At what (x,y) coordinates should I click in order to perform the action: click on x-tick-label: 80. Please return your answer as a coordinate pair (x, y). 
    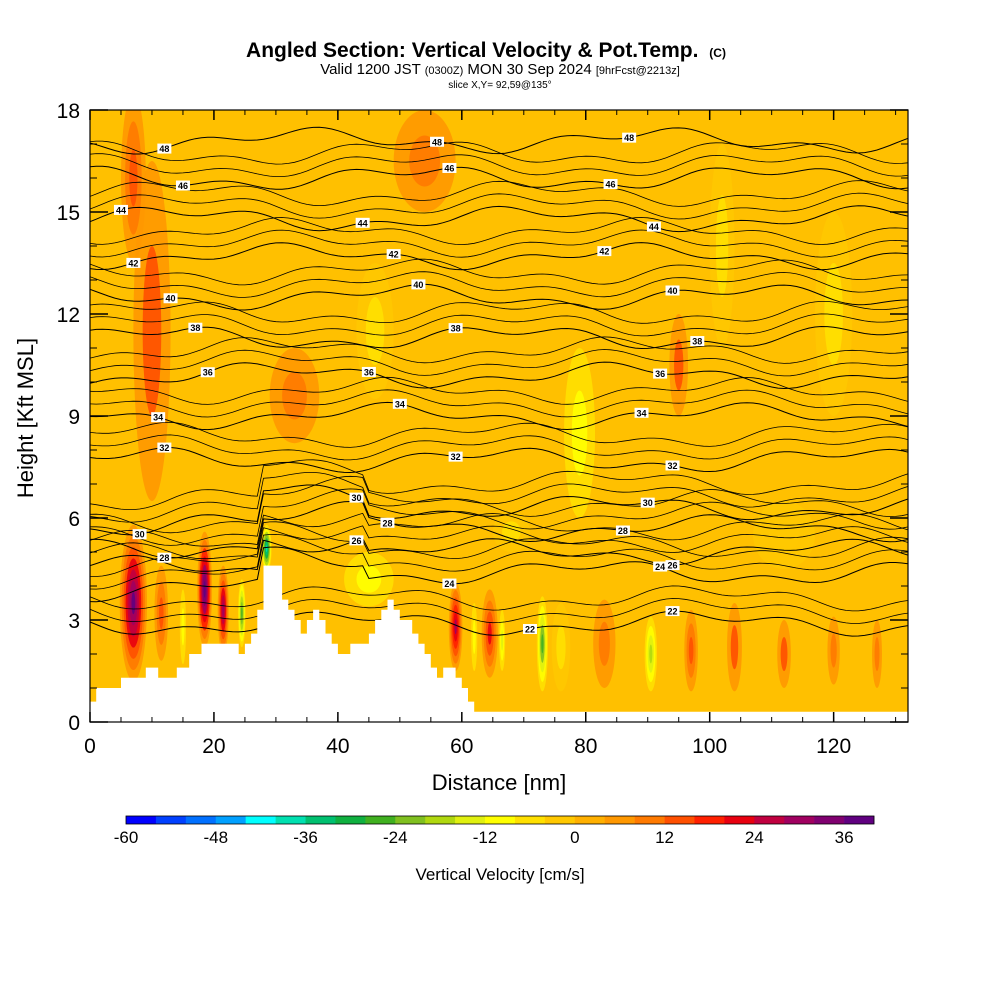
    Looking at the image, I should click on (585, 746).